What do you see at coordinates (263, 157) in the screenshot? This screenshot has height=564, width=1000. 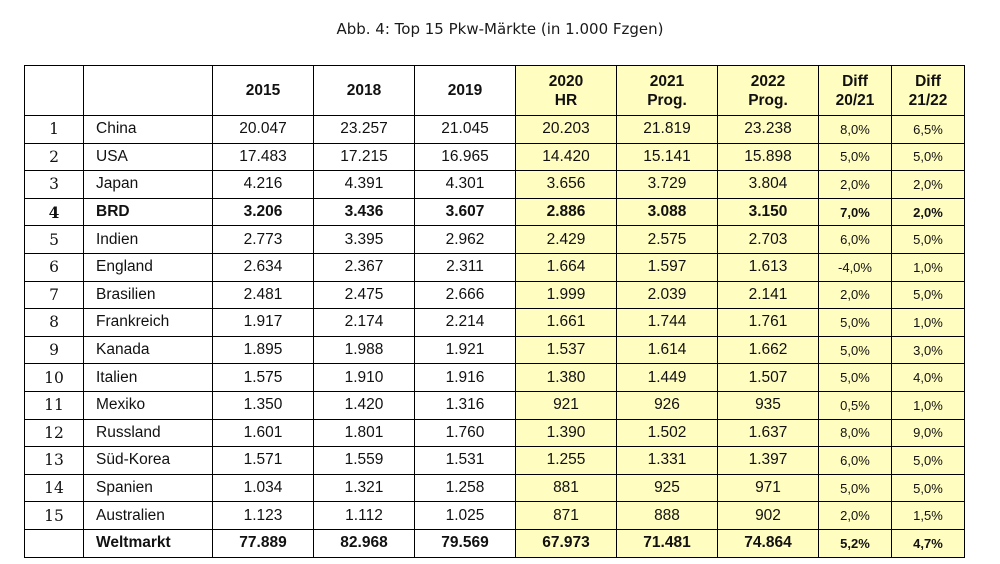 I see `value-cell: 17.483` at bounding box center [263, 157].